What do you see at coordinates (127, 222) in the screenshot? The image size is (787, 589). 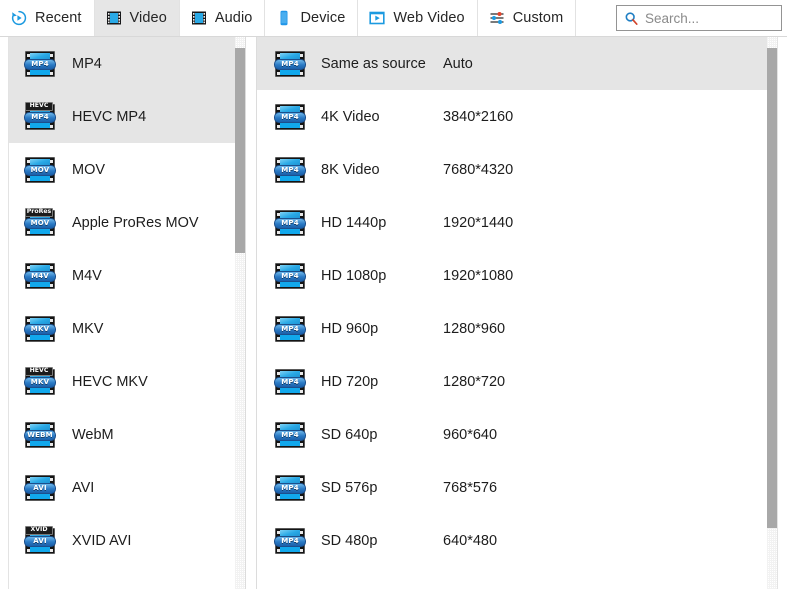 I see `format-row: ProRes MOV Apple ProRes MOV` at bounding box center [127, 222].